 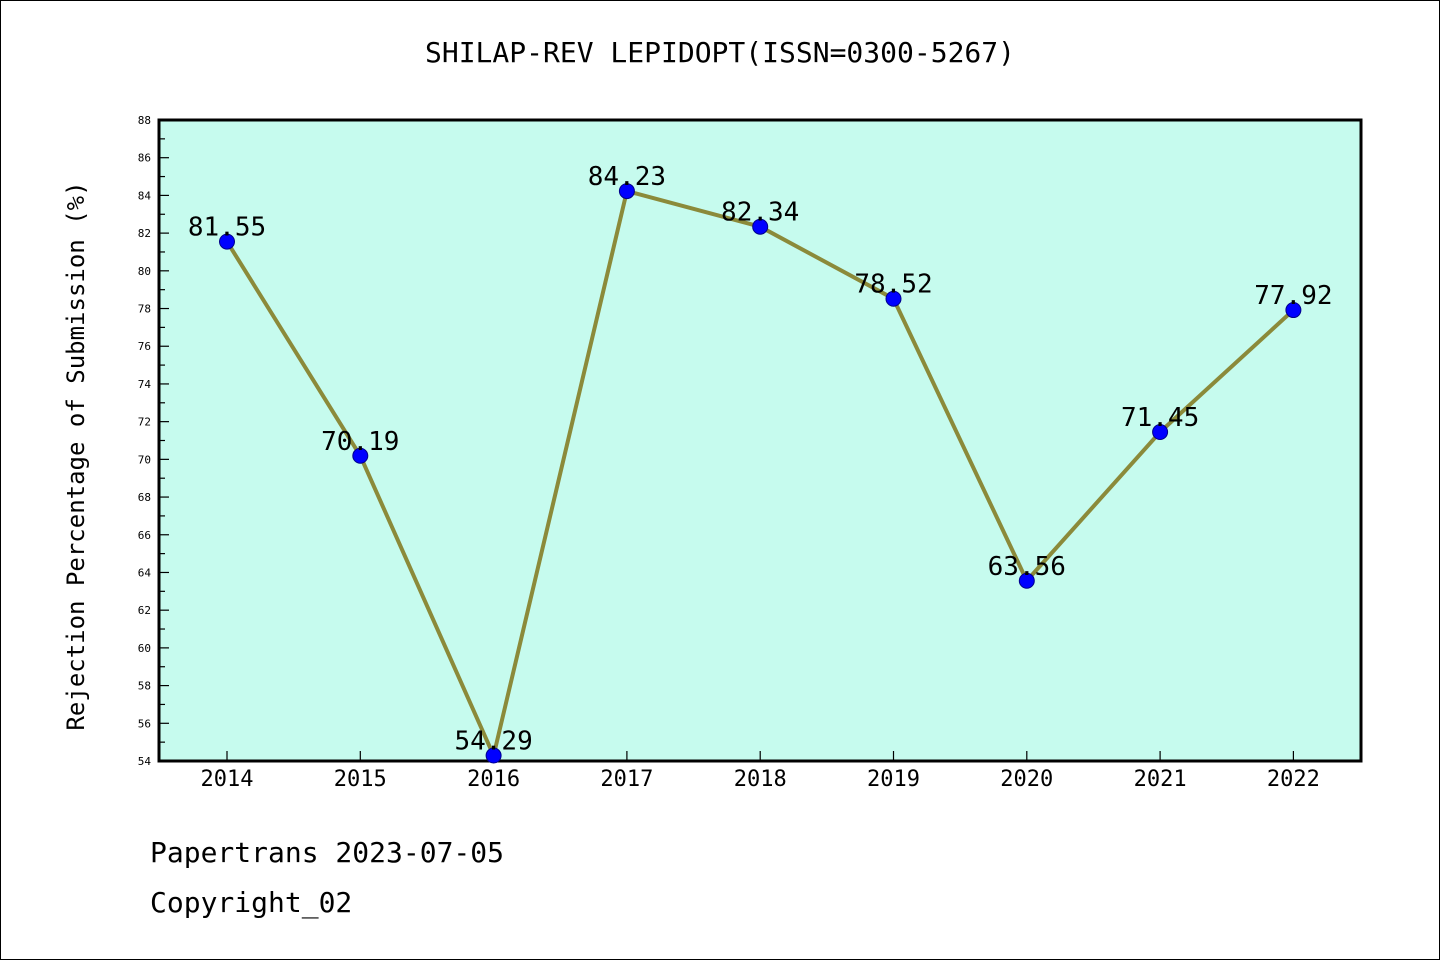 What do you see at coordinates (760, 779) in the screenshot?
I see `x-tick-label: 2018` at bounding box center [760, 779].